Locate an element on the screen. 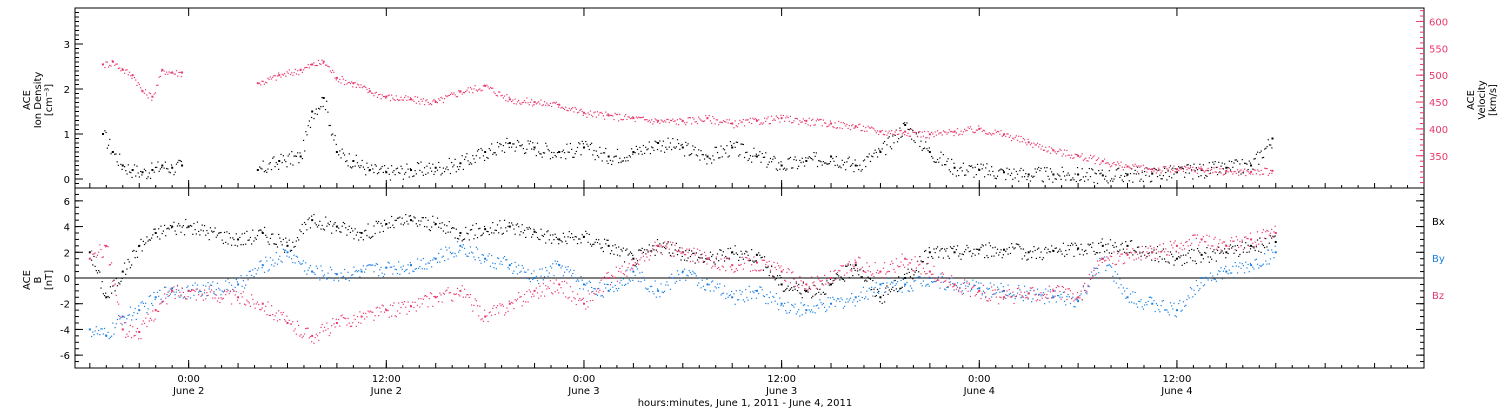 The image size is (1500, 410). data-point-bz is located at coordinates (172, 290).